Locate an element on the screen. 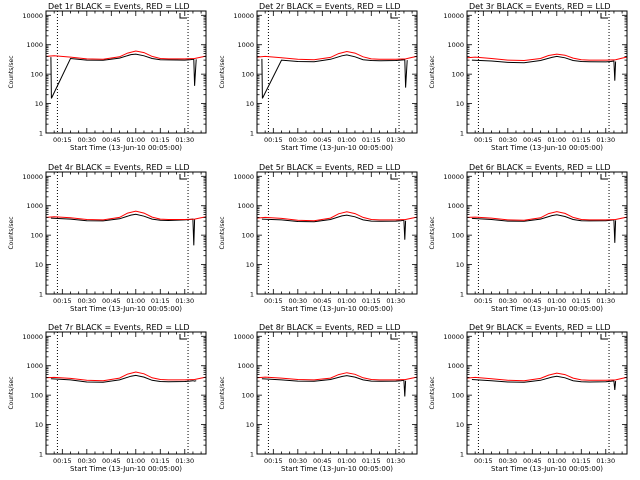  chart-title: Det 3r BLACK = Events, RED = LLD is located at coordinates (540, 6).